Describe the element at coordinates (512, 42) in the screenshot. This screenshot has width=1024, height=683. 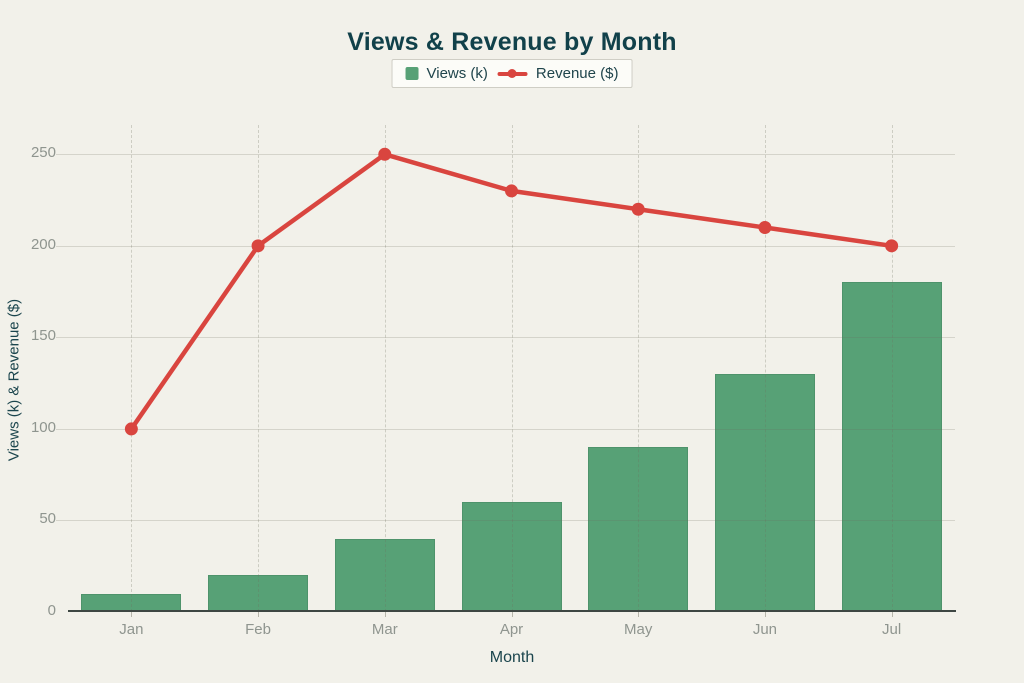
I see `chart-title: Views & Revenue by Month` at that location.